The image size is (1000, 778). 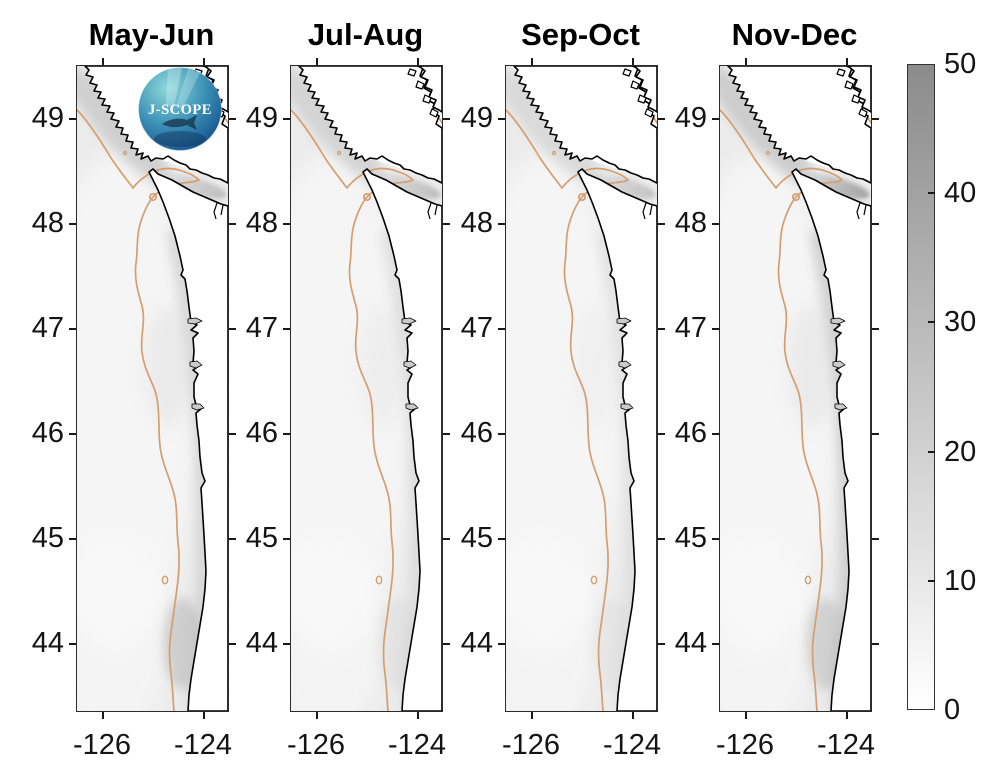 I want to click on light-rays-icon, so click(x=183, y=88).